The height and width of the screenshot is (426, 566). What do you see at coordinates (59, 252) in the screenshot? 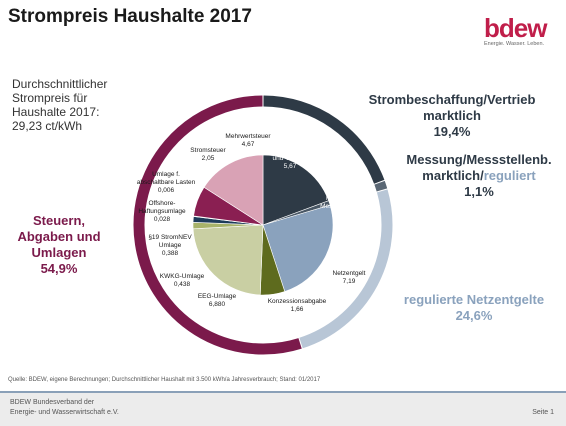
I see `ring-label-line: Umlagen` at bounding box center [59, 252].